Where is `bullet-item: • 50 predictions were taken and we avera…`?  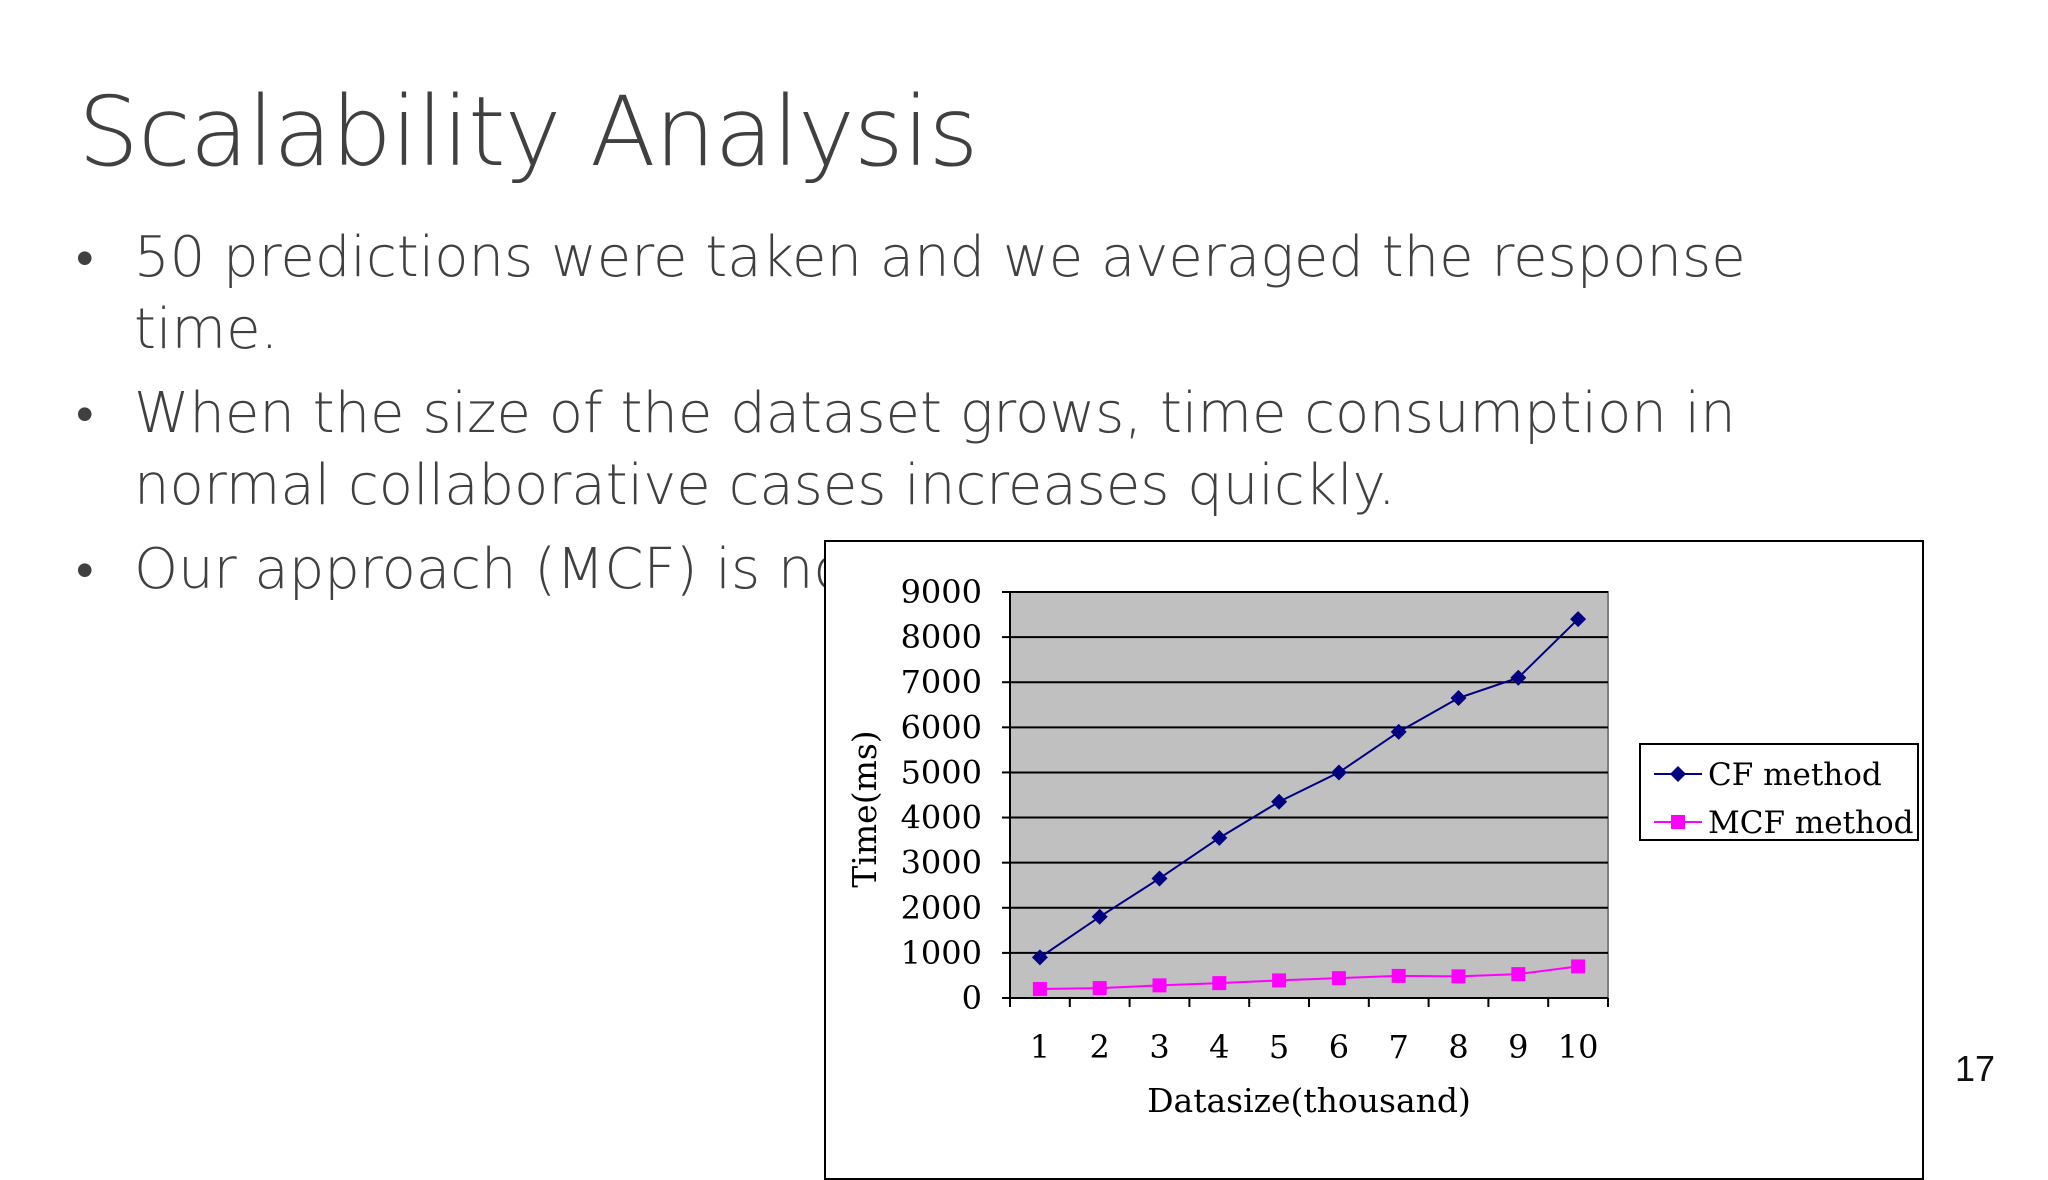 bullet-item: • 50 predictions were taken and we avera… is located at coordinates (922, 294).